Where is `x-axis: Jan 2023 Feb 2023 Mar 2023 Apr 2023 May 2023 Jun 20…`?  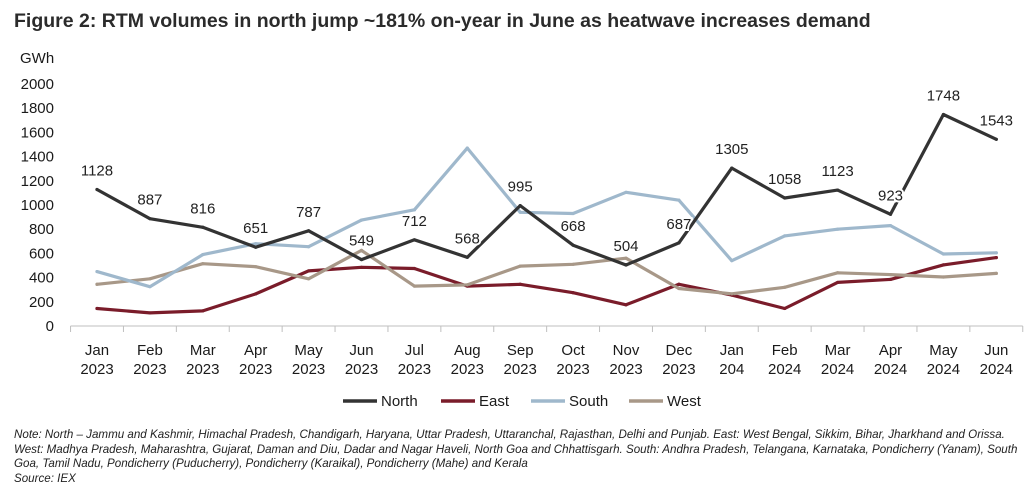
x-axis: Jan 2023 Feb 2023 Mar 2023 Apr 2023 May 2023 Jun 20… is located at coordinates (547, 351).